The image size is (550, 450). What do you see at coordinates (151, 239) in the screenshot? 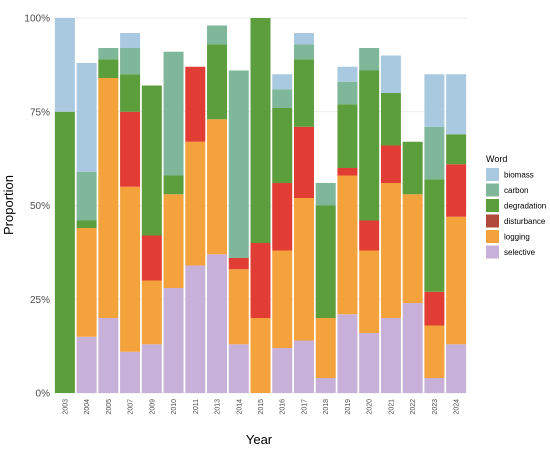
I see `bar-stack-2009` at bounding box center [151, 239].